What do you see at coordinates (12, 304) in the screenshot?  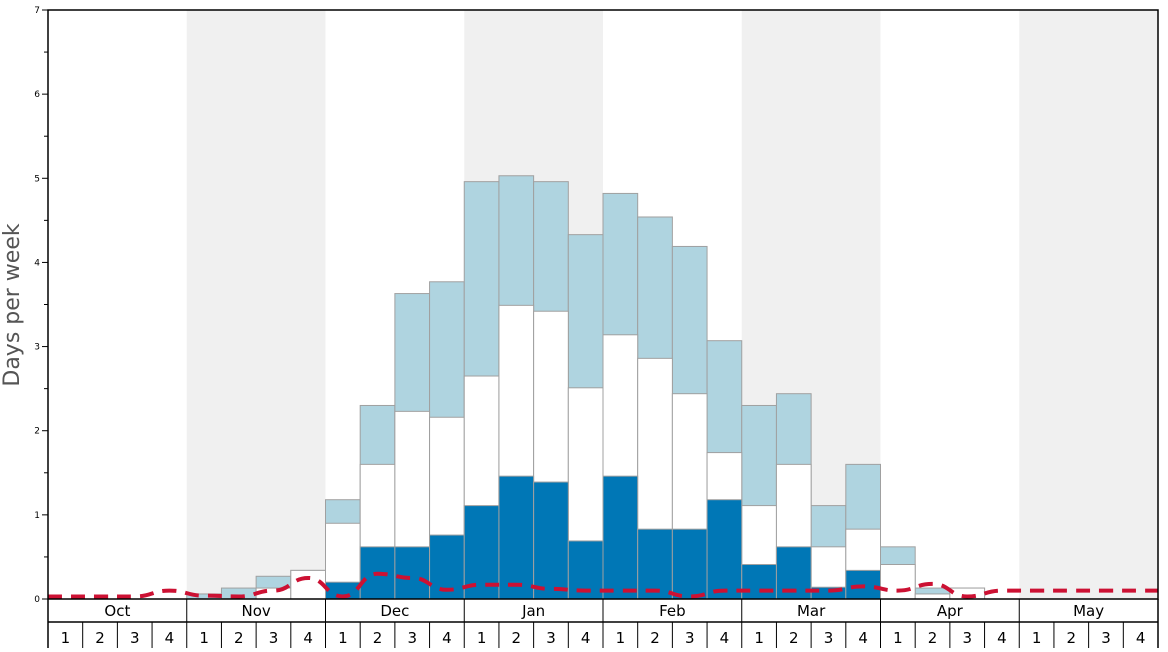 I see `y-axis-label: Days per week` at bounding box center [12, 304].